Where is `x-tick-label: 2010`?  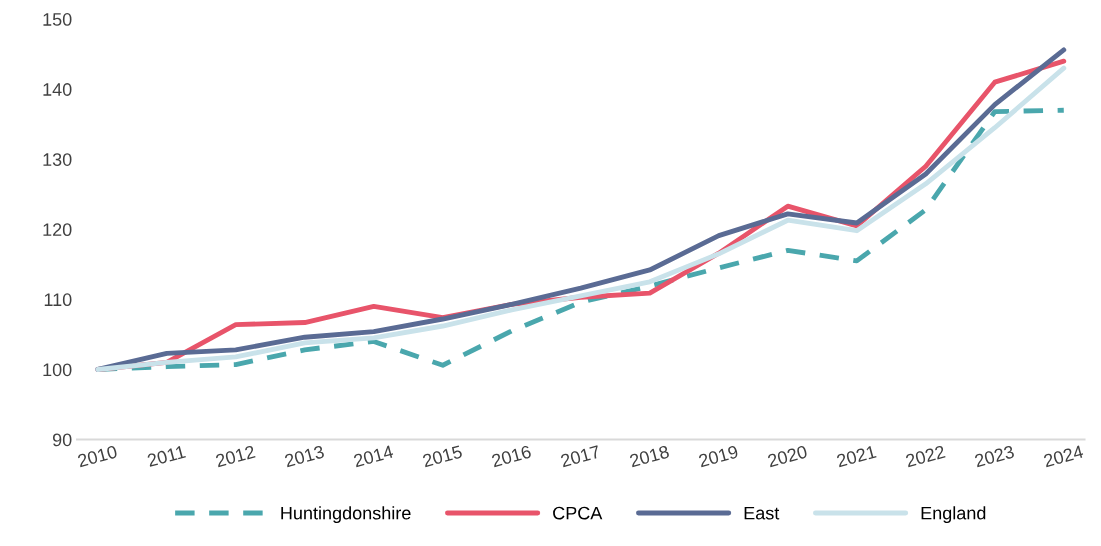 x-tick-label: 2010 is located at coordinates (97, 456).